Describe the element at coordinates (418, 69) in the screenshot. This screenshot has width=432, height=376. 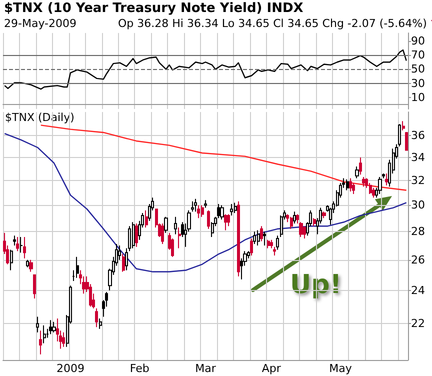
I see `y-tick-label: 50` at that location.